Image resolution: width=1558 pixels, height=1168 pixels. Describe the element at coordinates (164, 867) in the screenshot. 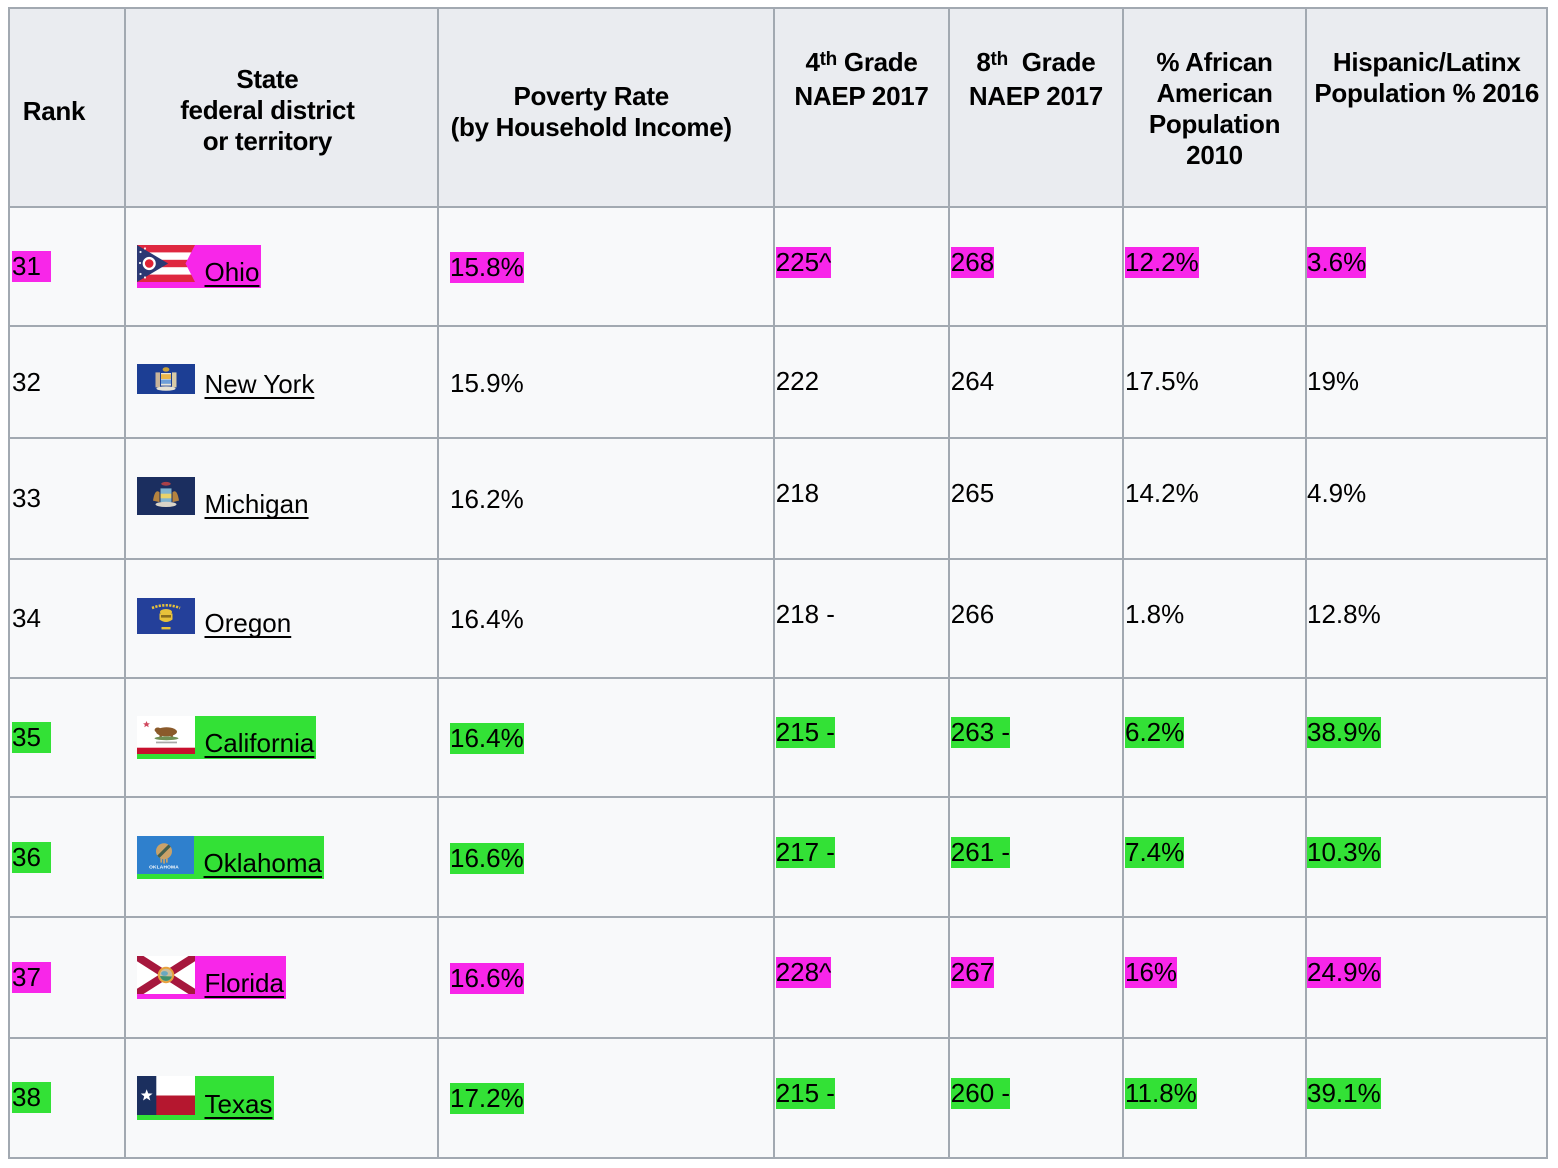

I see `svg-text: OKLAHOMA` at that location.